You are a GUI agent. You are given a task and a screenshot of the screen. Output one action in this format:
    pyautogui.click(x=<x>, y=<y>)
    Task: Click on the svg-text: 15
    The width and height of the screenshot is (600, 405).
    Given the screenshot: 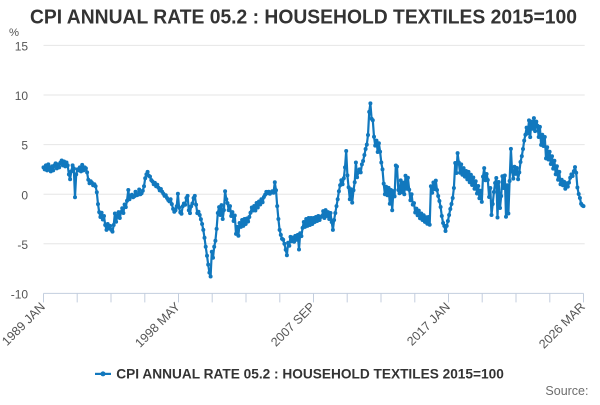 What is the action you would take?
    pyautogui.click(x=22, y=47)
    